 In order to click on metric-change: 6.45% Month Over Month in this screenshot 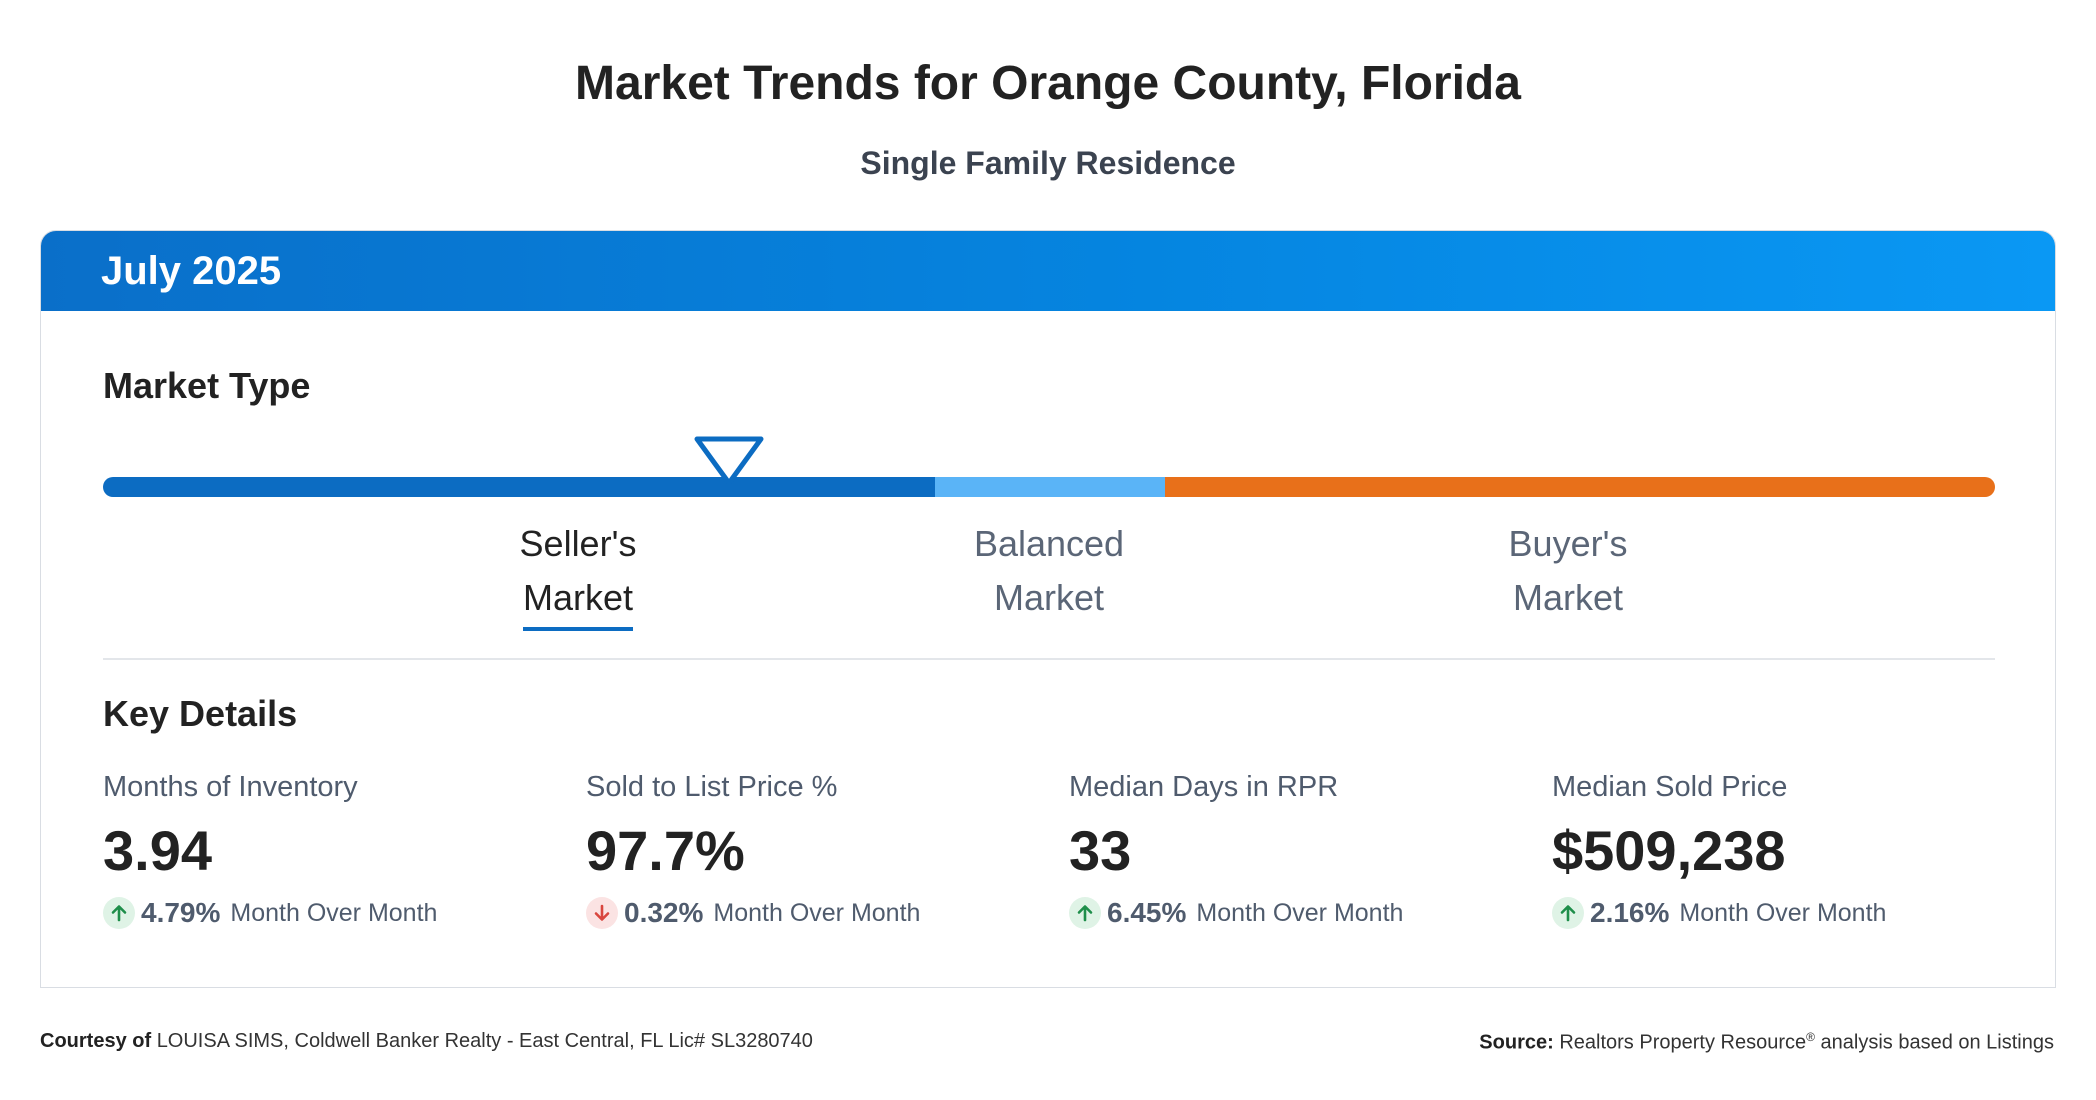, I will do `click(1299, 913)`.